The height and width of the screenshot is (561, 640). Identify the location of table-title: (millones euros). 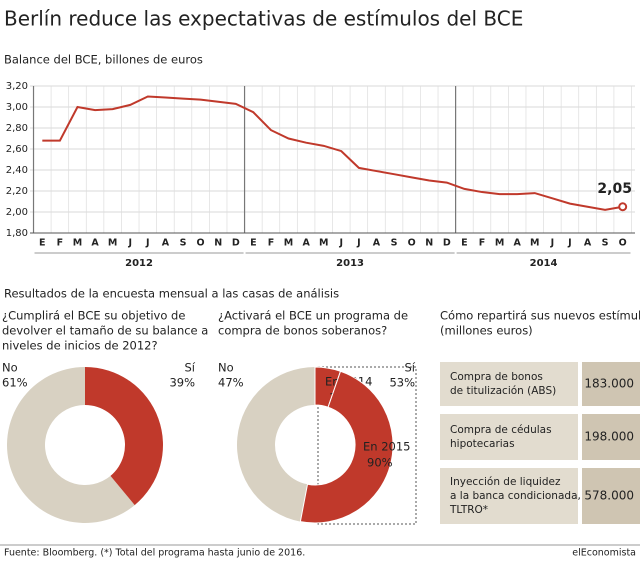
(486, 331).